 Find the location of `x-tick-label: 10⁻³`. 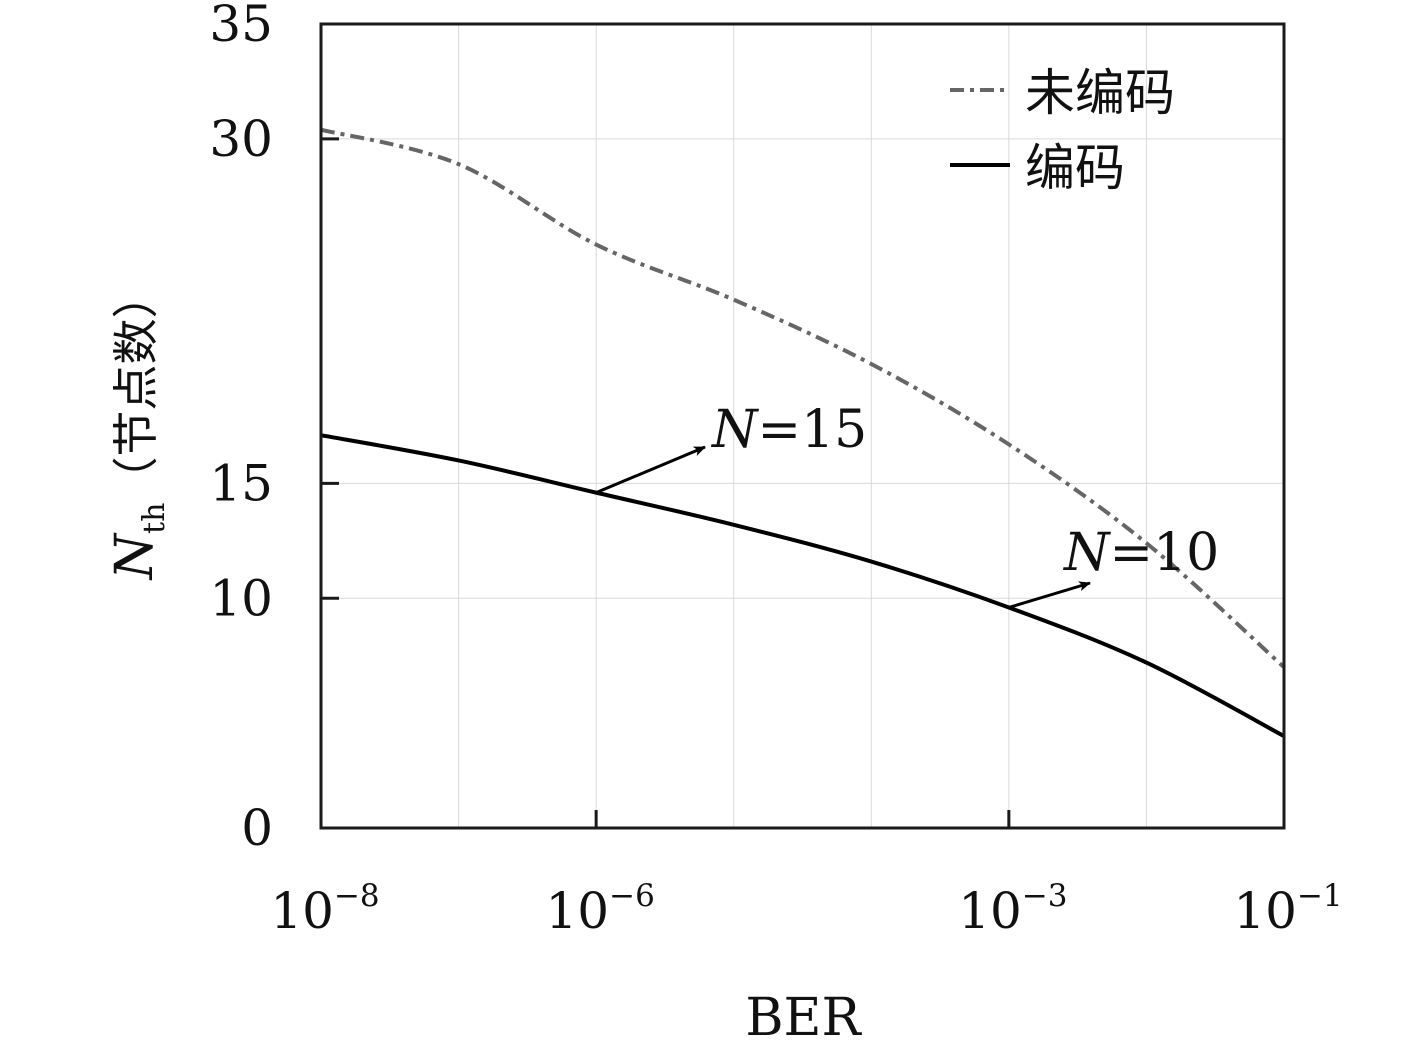

x-tick-label: 10⁻³ is located at coordinates (1012, 909).